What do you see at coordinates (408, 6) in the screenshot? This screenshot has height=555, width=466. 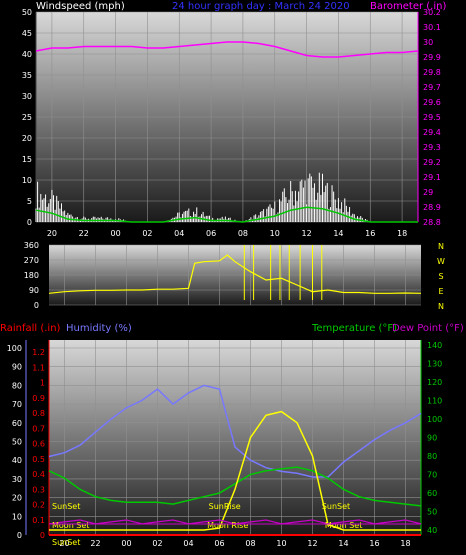 I see `barometer-title: Barometer (.in)` at bounding box center [408, 6].